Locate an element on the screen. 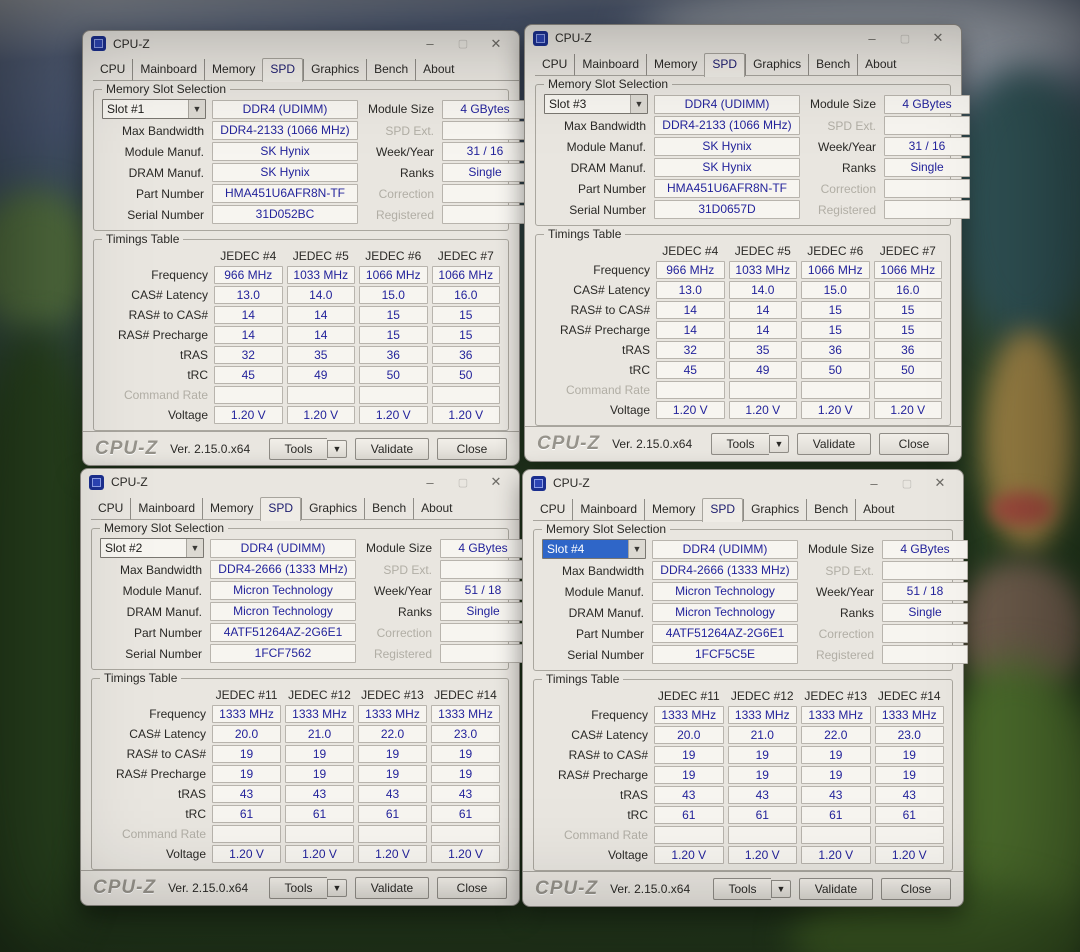 This screenshot has width=1080, height=952. ras-precharge-cell: 19 is located at coordinates (762, 775).